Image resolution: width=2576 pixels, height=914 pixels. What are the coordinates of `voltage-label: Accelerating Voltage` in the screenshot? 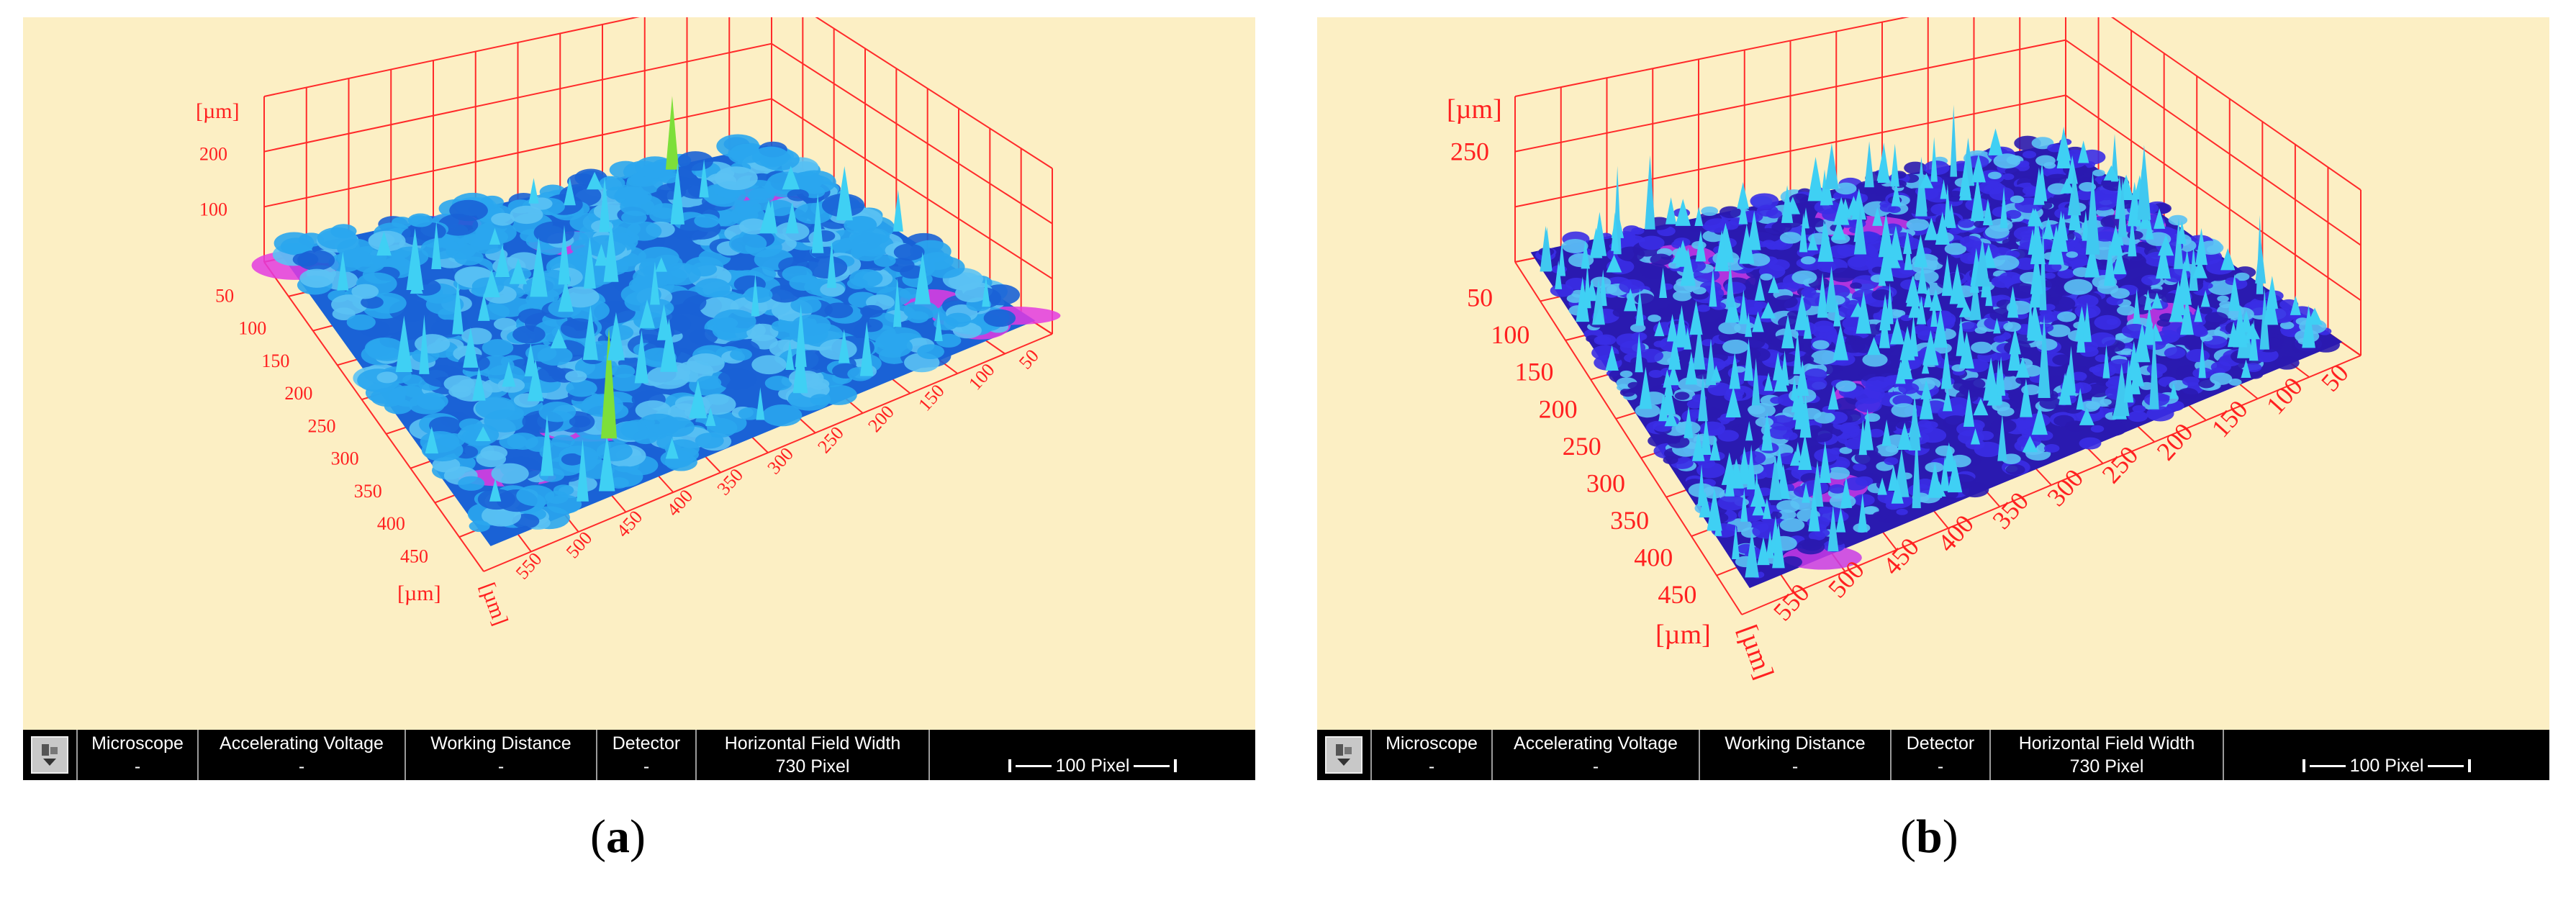 It's located at (1596, 743).